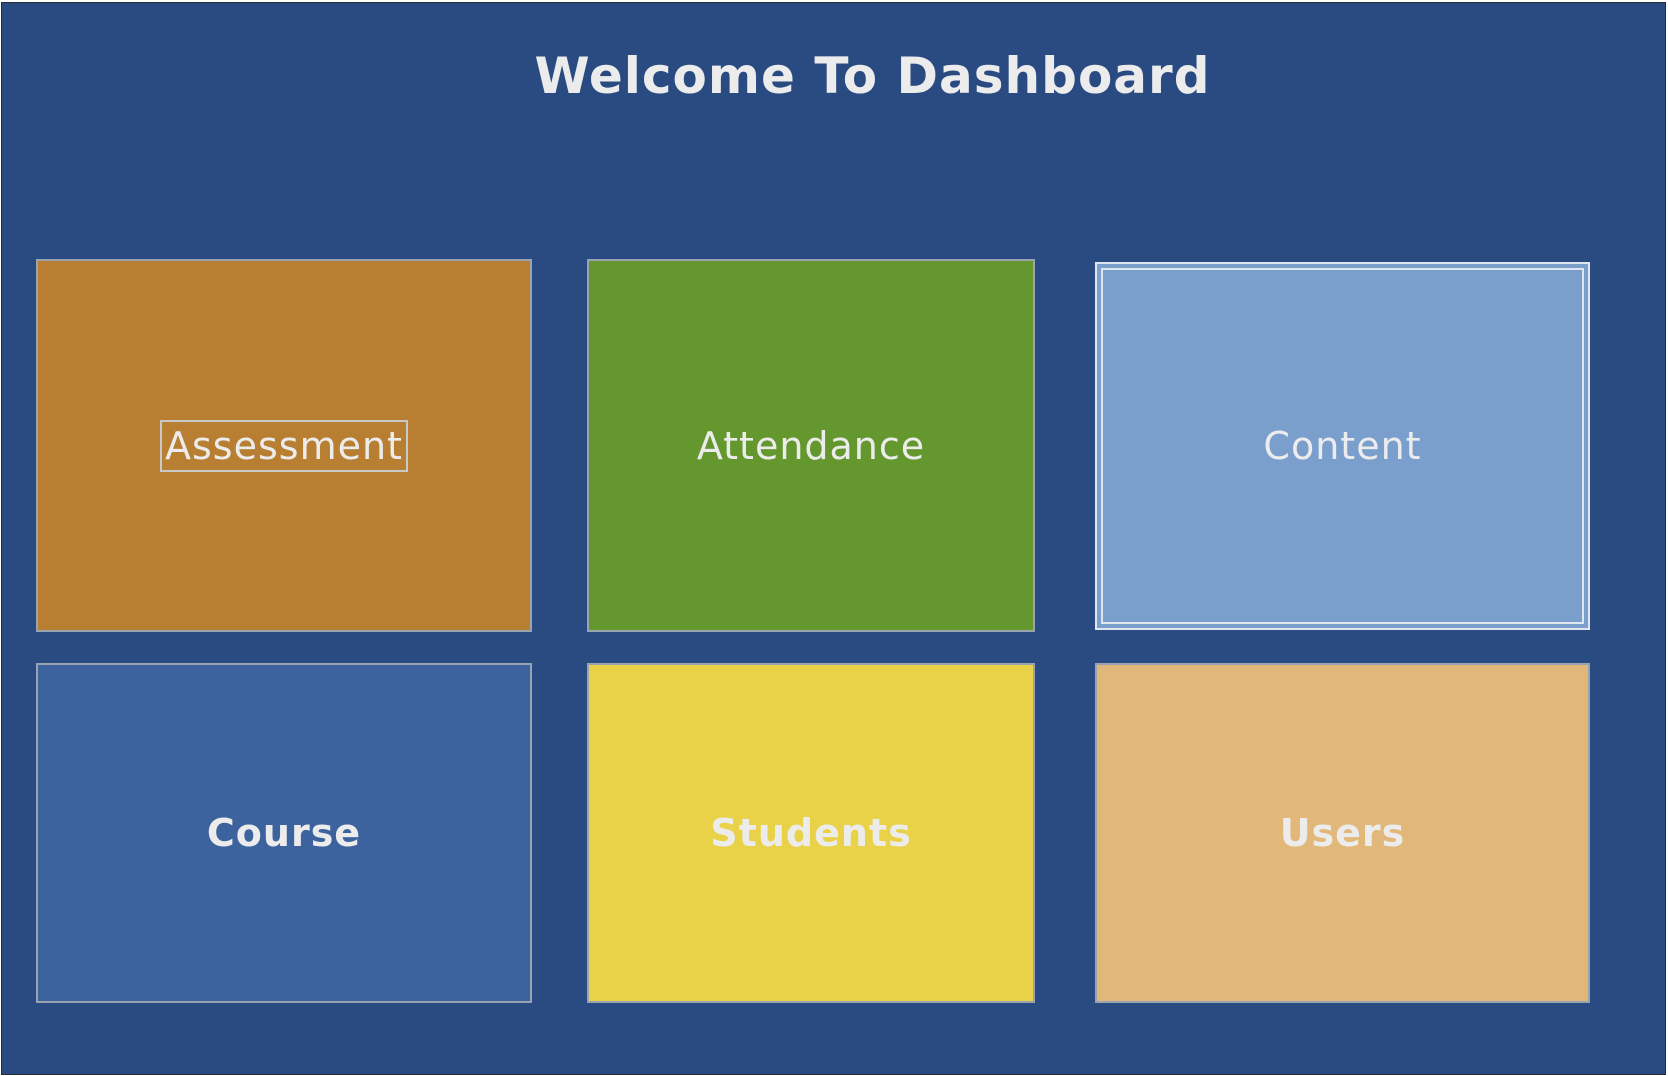 This screenshot has height=1076, width=1668. Describe the element at coordinates (872, 76) in the screenshot. I see `page-title: Welcome To Dashboard` at that location.